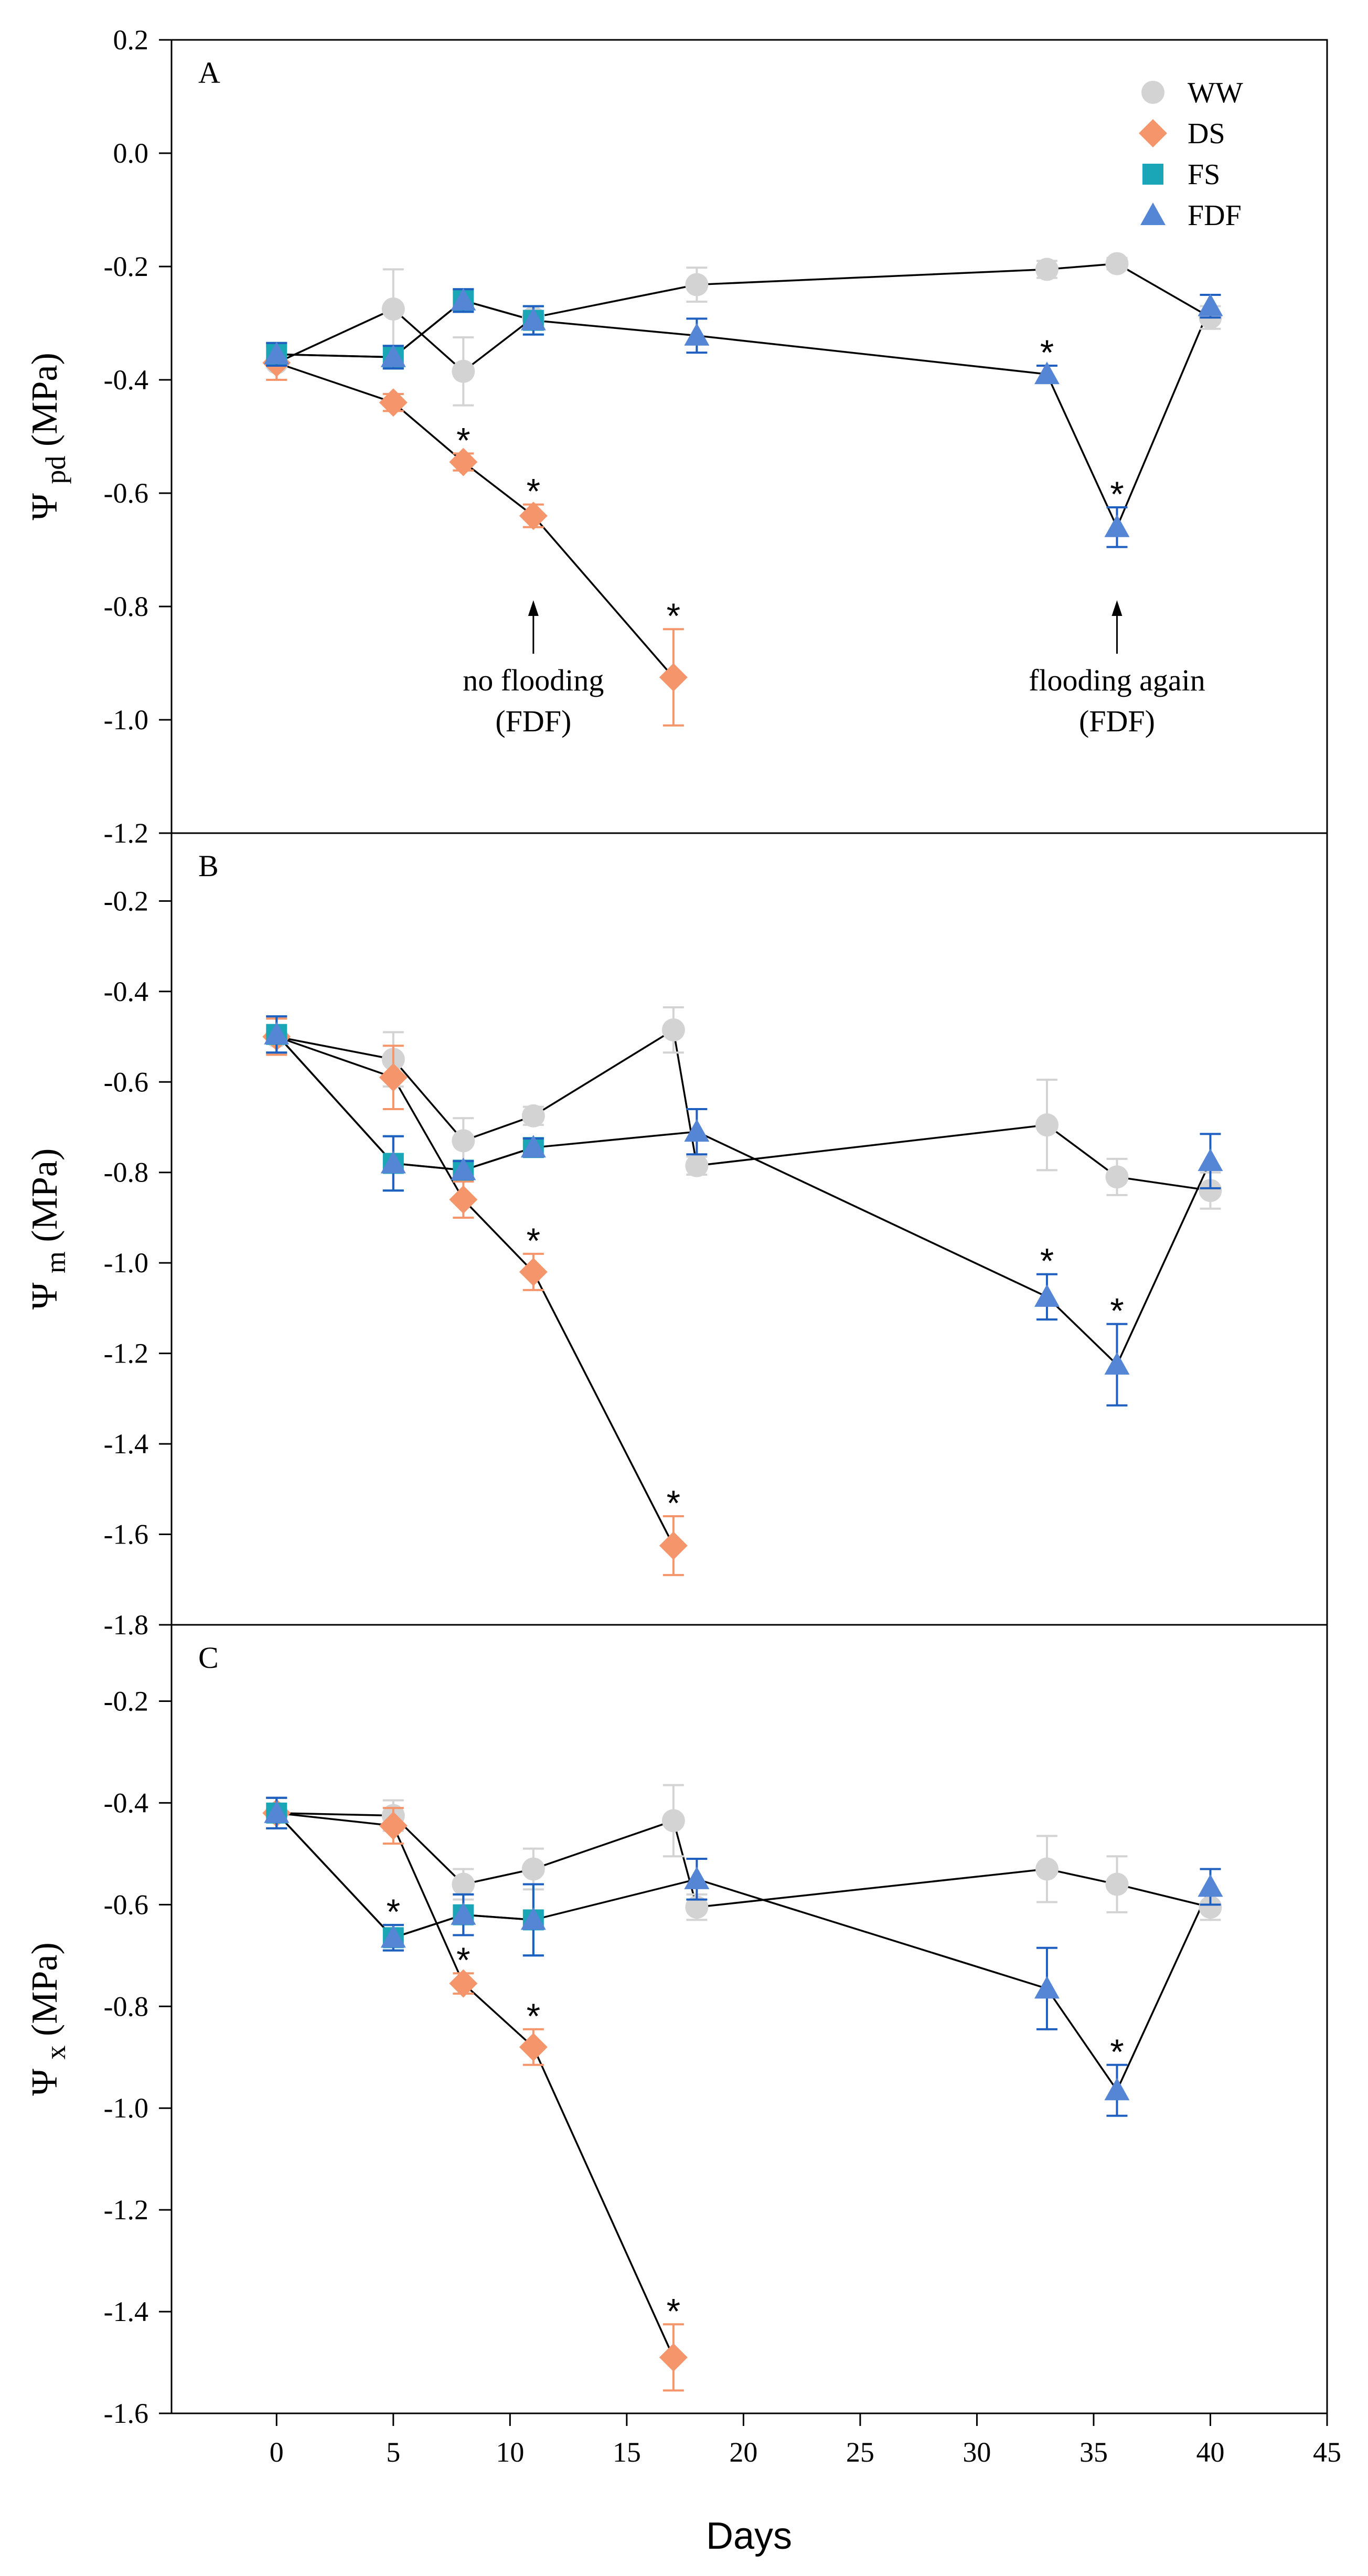 The image size is (1368, 2576). I want to click on x-tick-label: 30, so click(977, 2452).